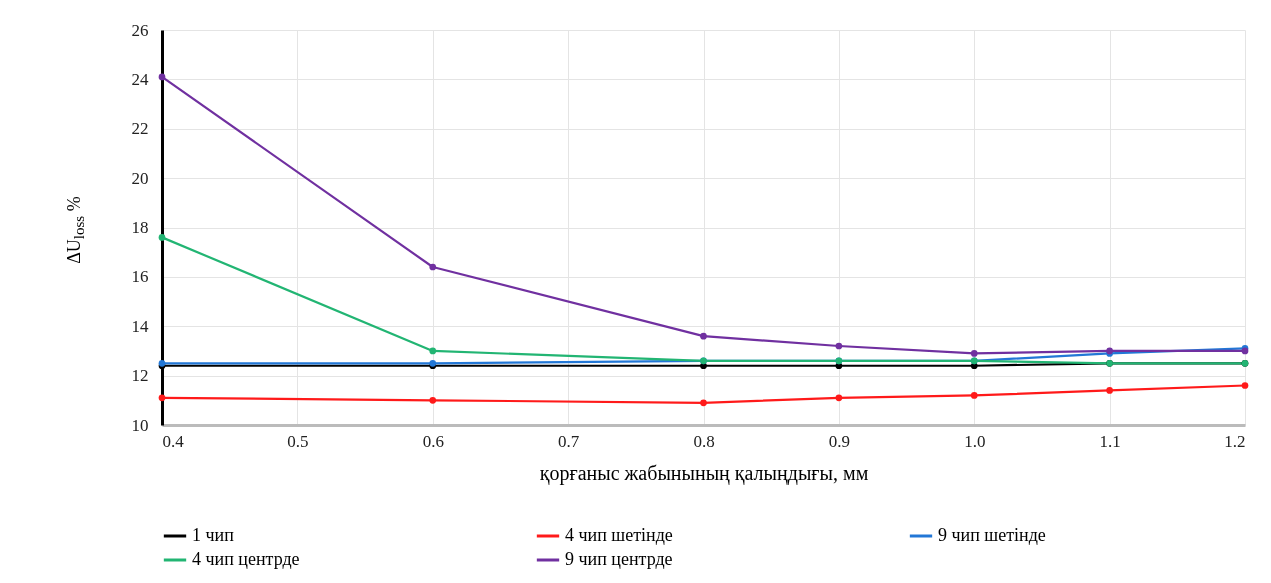 The height and width of the screenshot is (583, 1271). I want to click on x-axis-title: қорғаныс жабынының қалыңдығы, мм, so click(704, 473).